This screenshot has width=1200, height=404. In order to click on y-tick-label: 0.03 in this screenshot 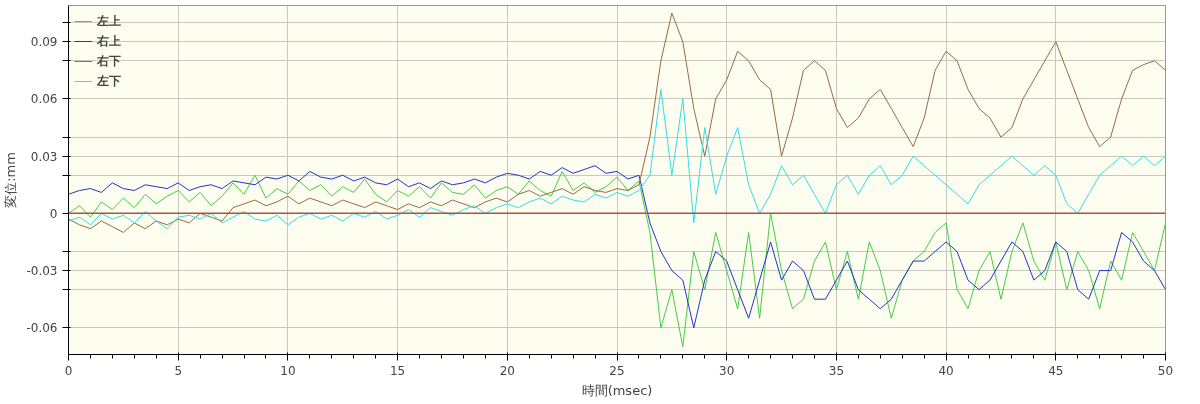, I will do `click(44, 156)`.